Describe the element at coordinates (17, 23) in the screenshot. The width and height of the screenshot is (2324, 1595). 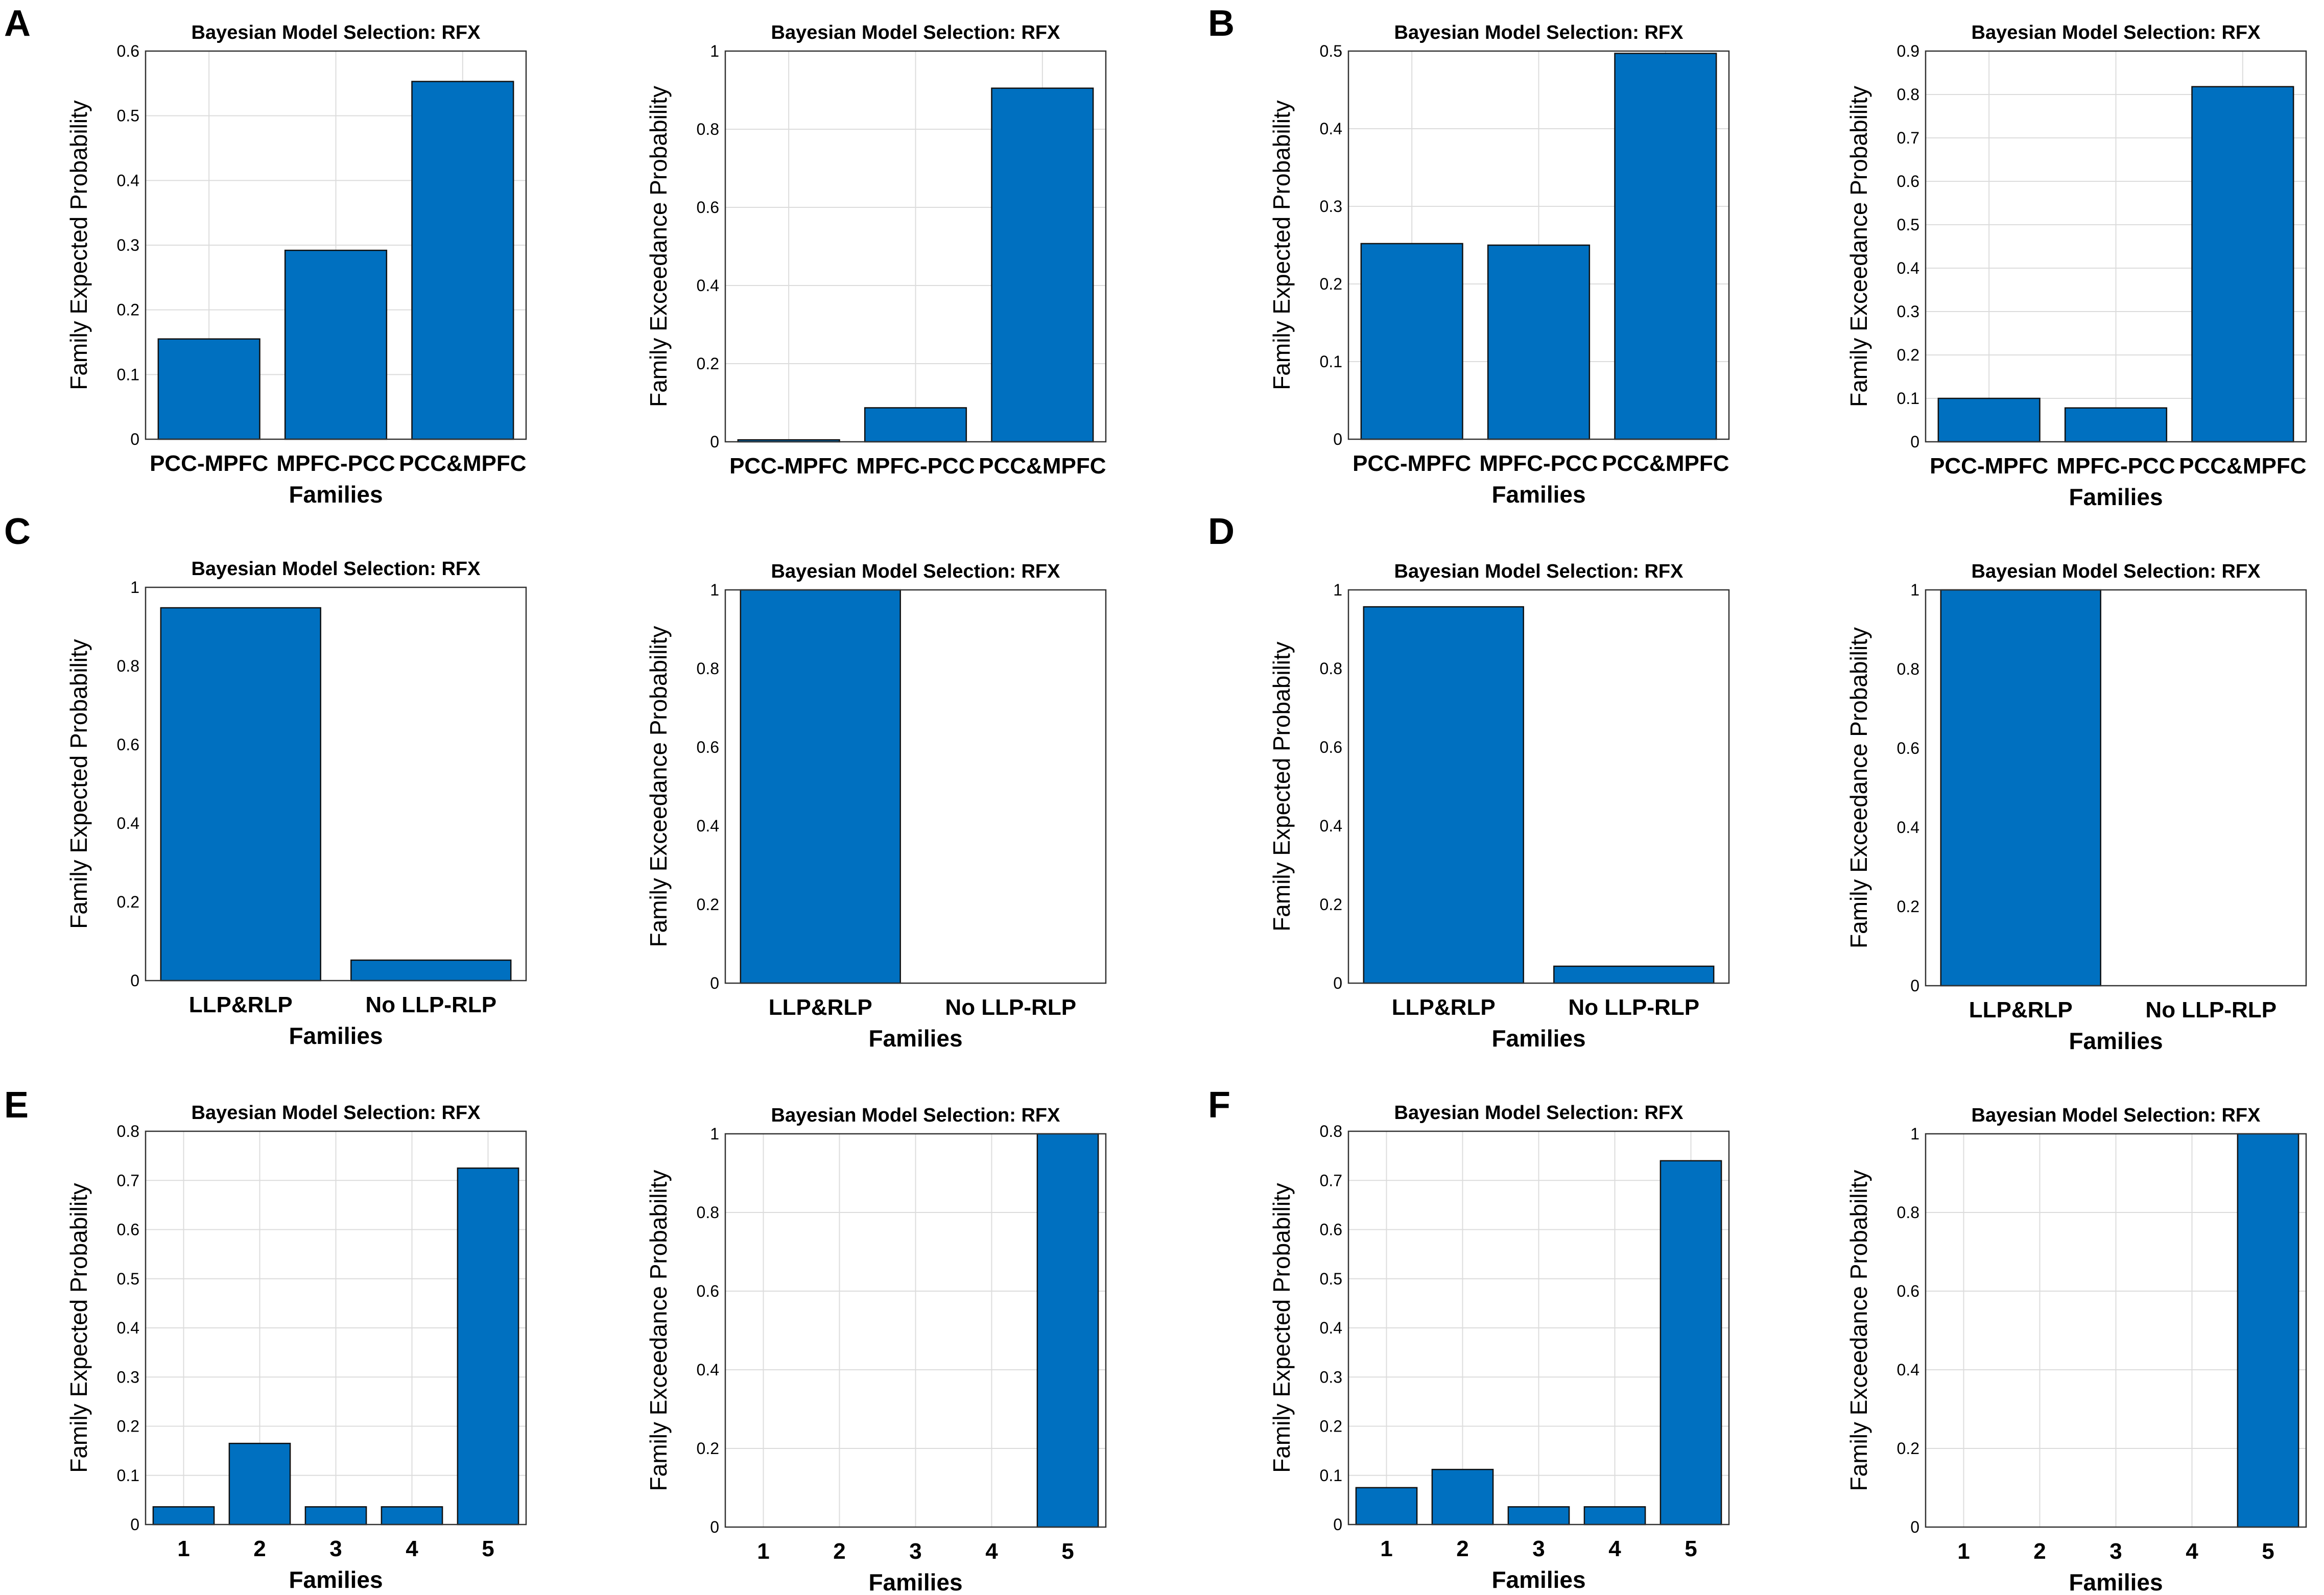
I see `panel-letter-a: A` at that location.